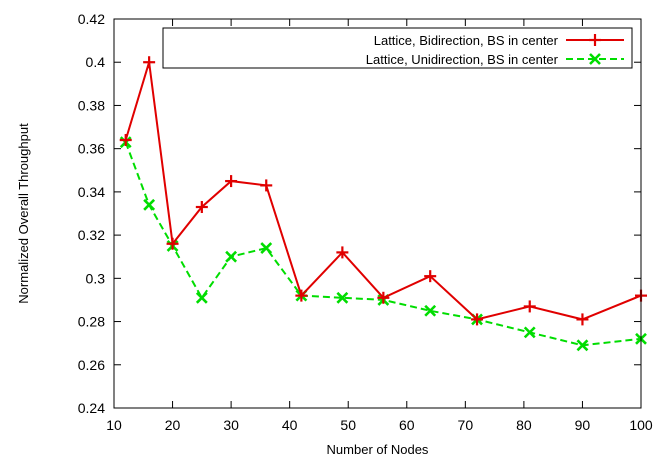  Describe the element at coordinates (114, 425) in the screenshot. I see `x-tick-label: 10` at that location.